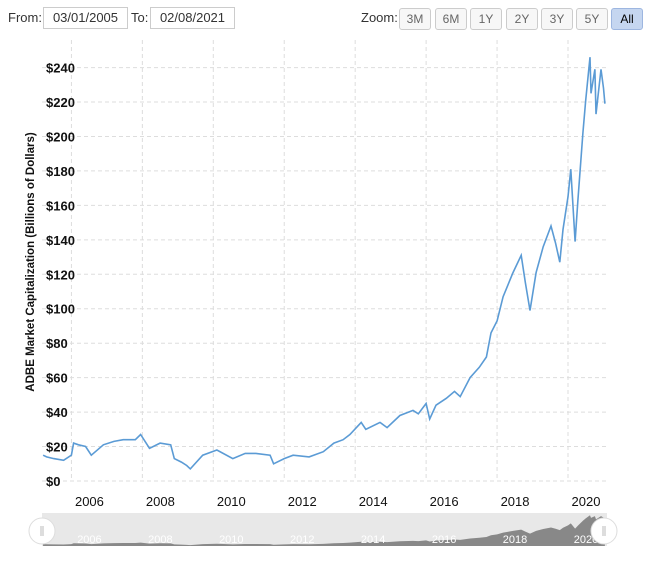 The image size is (650, 569). What do you see at coordinates (302, 540) in the screenshot?
I see `navigator-tick-label: 2012` at bounding box center [302, 540].